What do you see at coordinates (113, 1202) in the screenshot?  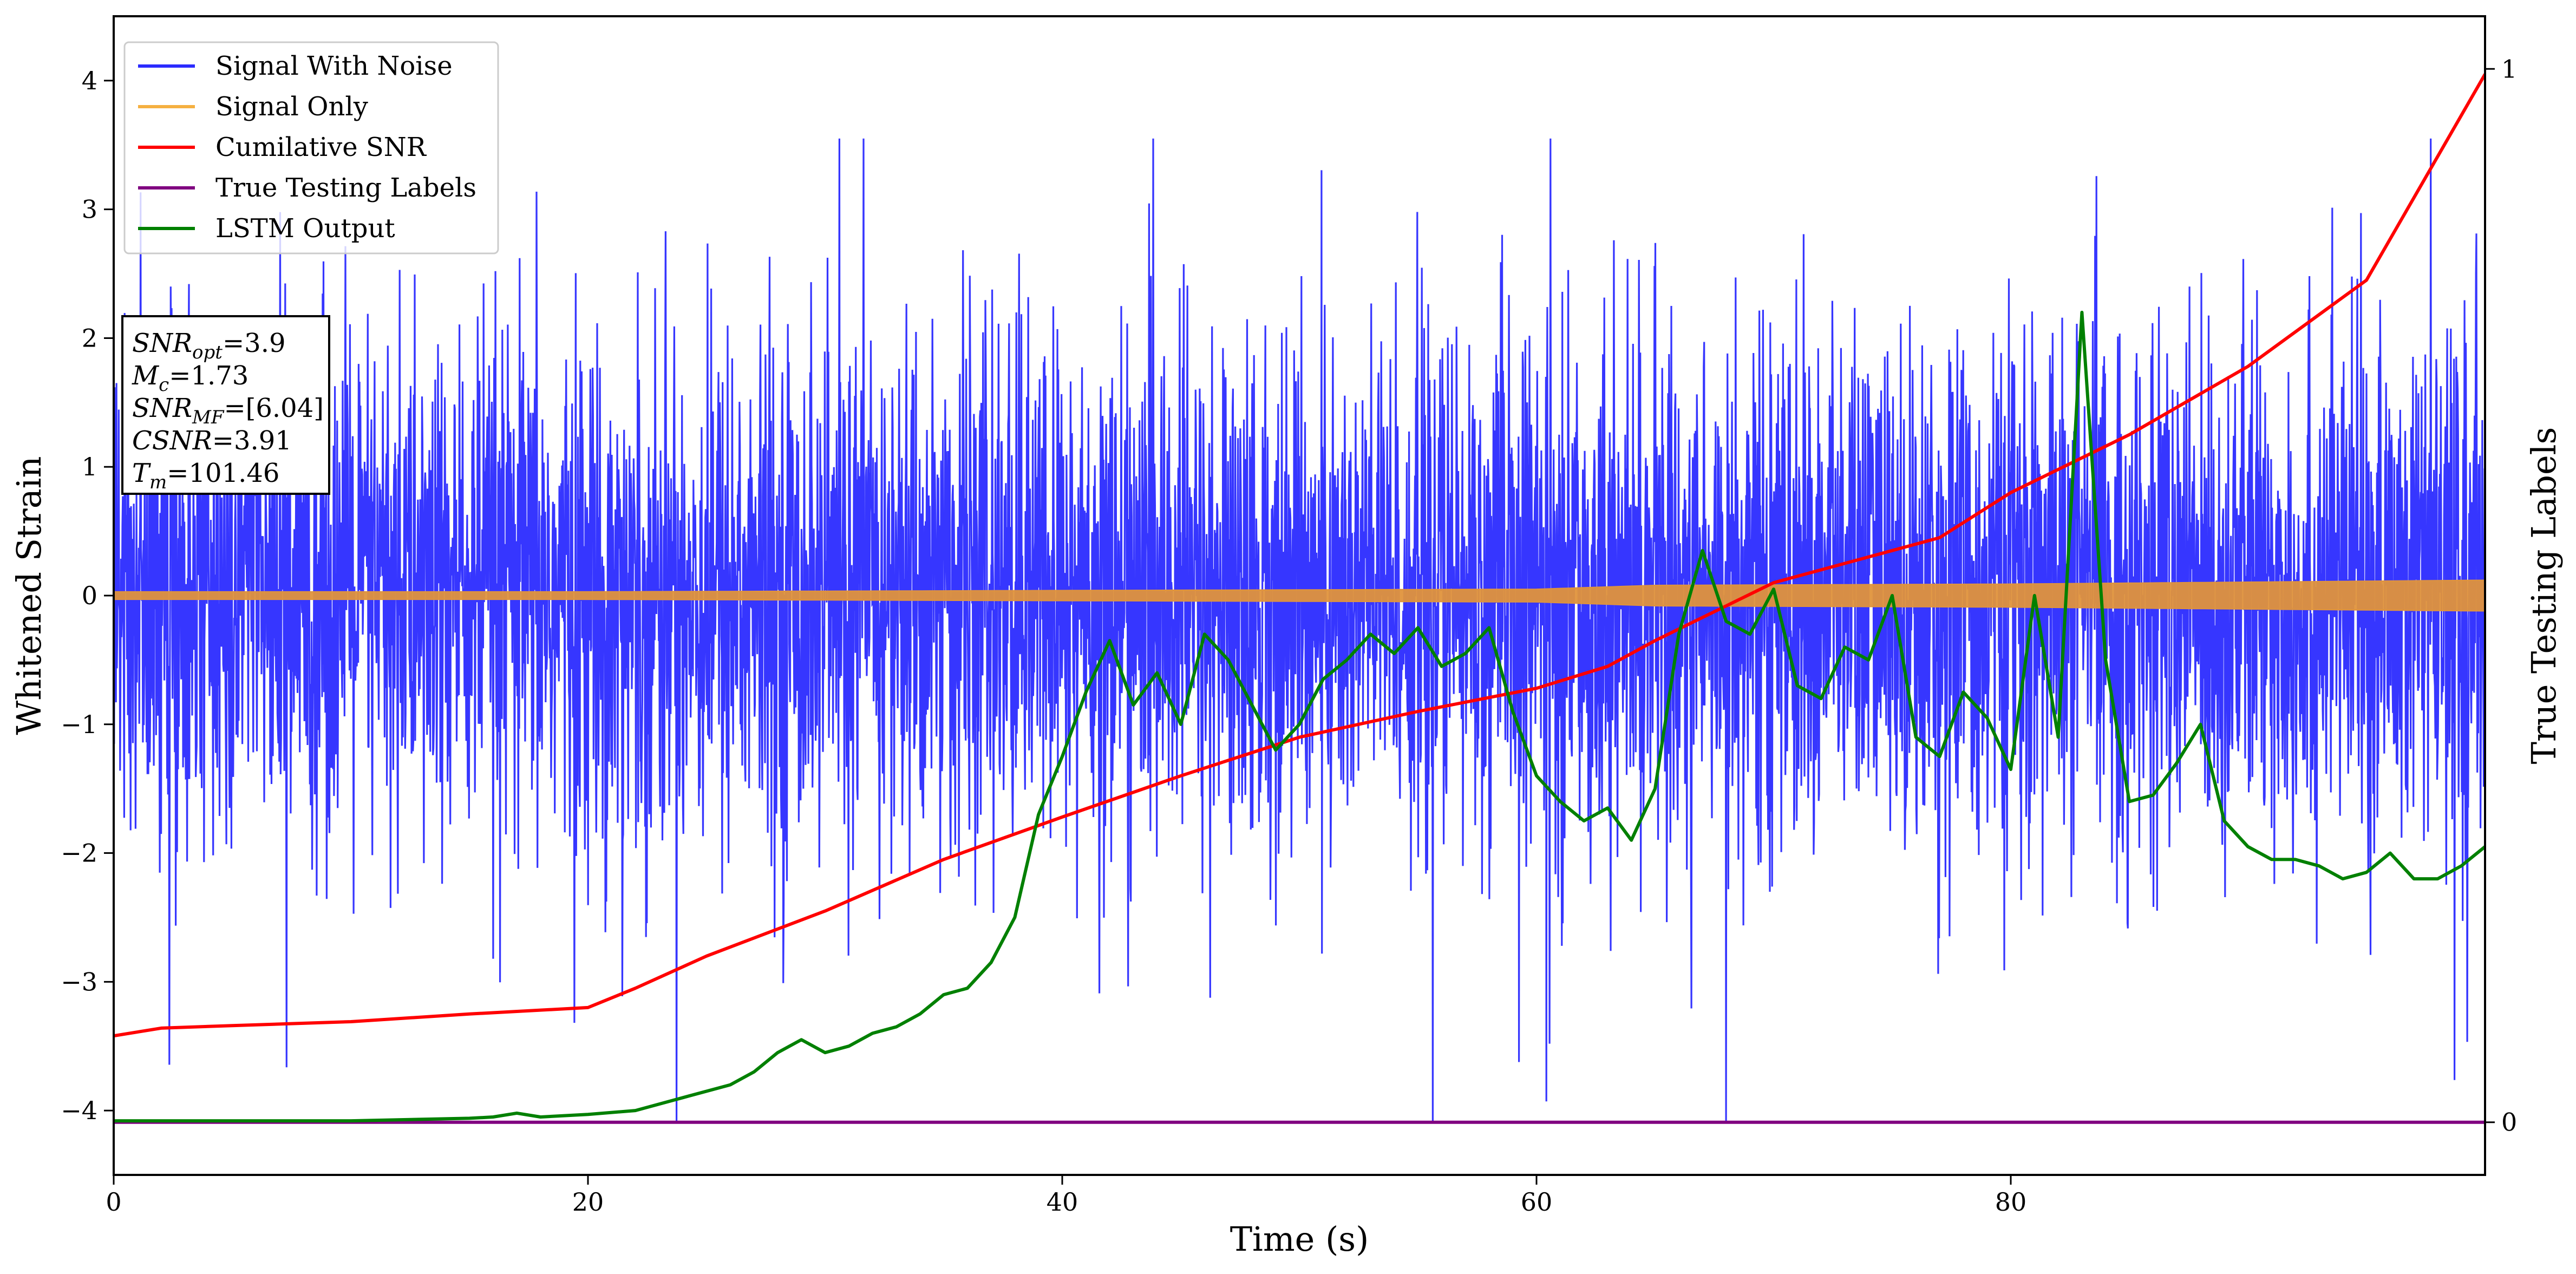 I see `x-tick-label: 0` at bounding box center [113, 1202].